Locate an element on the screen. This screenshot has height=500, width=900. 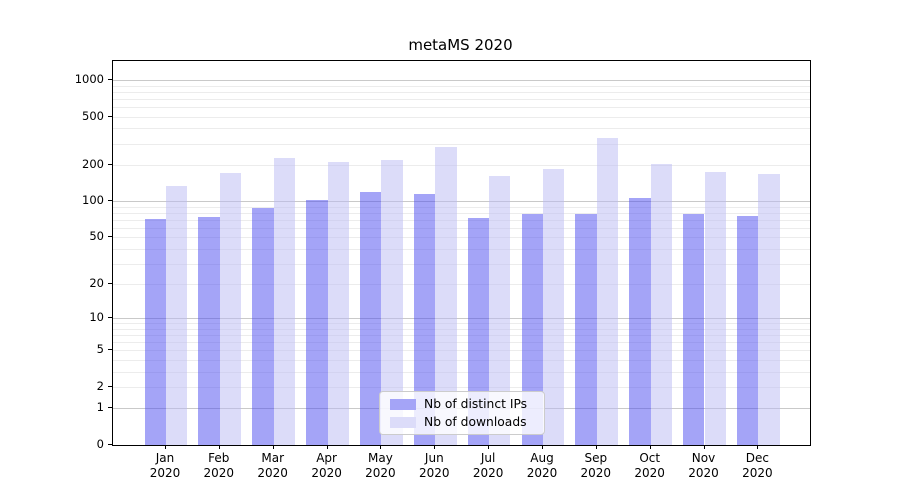
bar-distinct-ips-aug is located at coordinates (532, 329).